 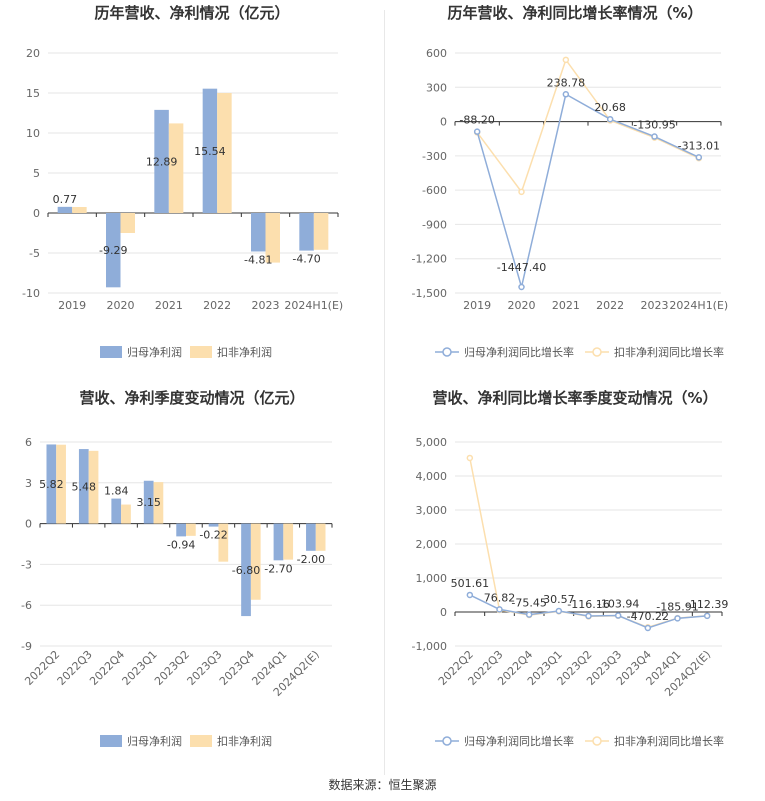 I want to click on data-label: -4.70, so click(x=306, y=259).